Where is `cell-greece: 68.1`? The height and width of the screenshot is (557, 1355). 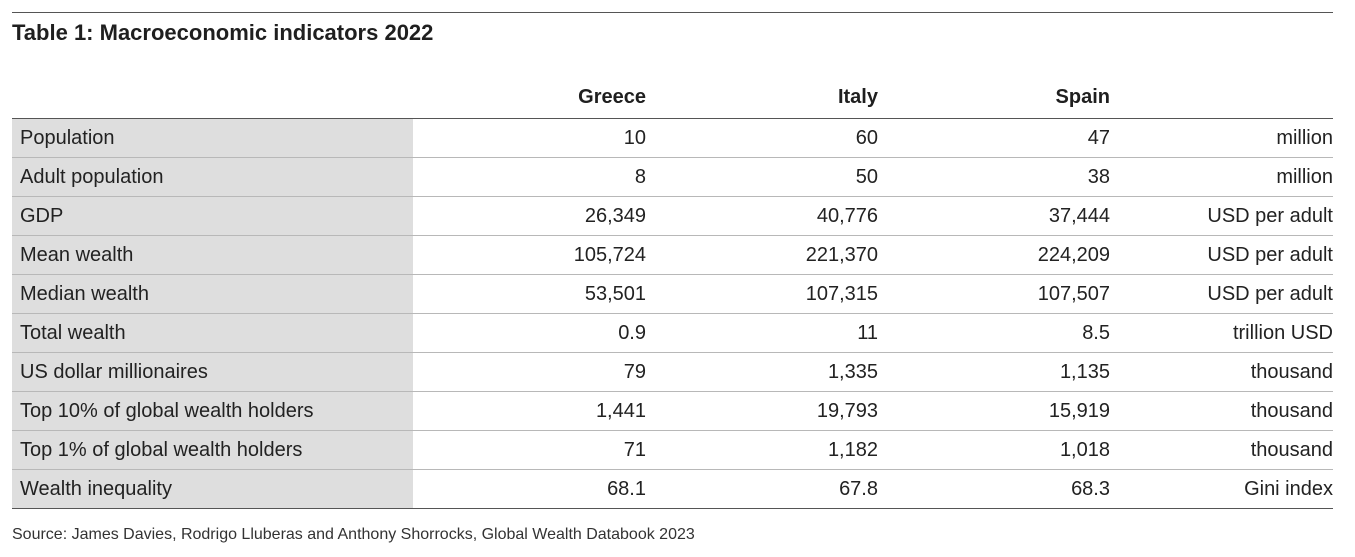 cell-greece: 68.1 is located at coordinates (626, 489).